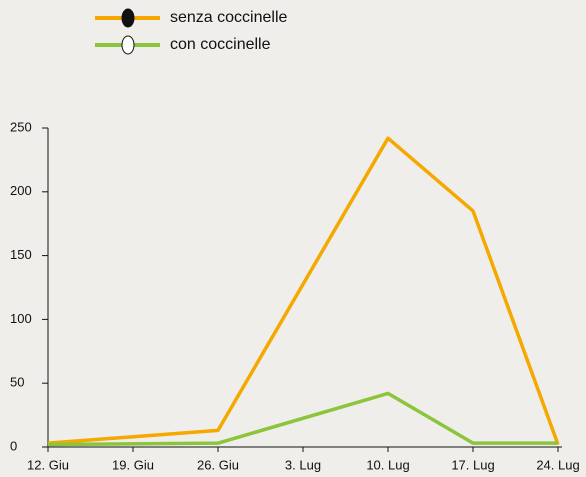 The height and width of the screenshot is (477, 586). Describe the element at coordinates (21, 254) in the screenshot. I see `y-tick-label: 150` at that location.